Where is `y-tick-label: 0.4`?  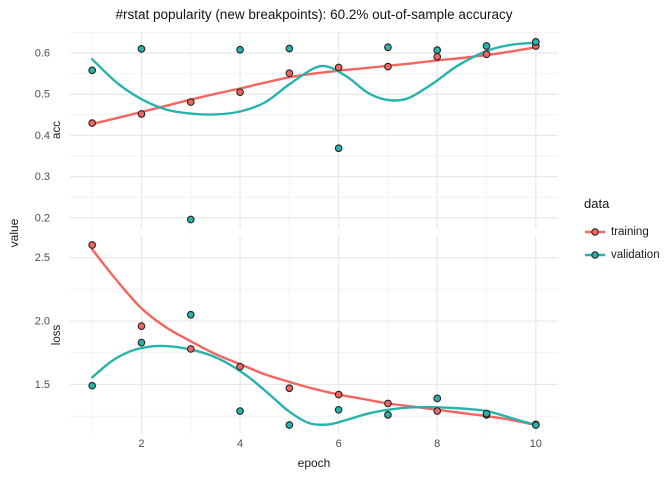 y-tick-label: 0.4 is located at coordinates (42, 136).